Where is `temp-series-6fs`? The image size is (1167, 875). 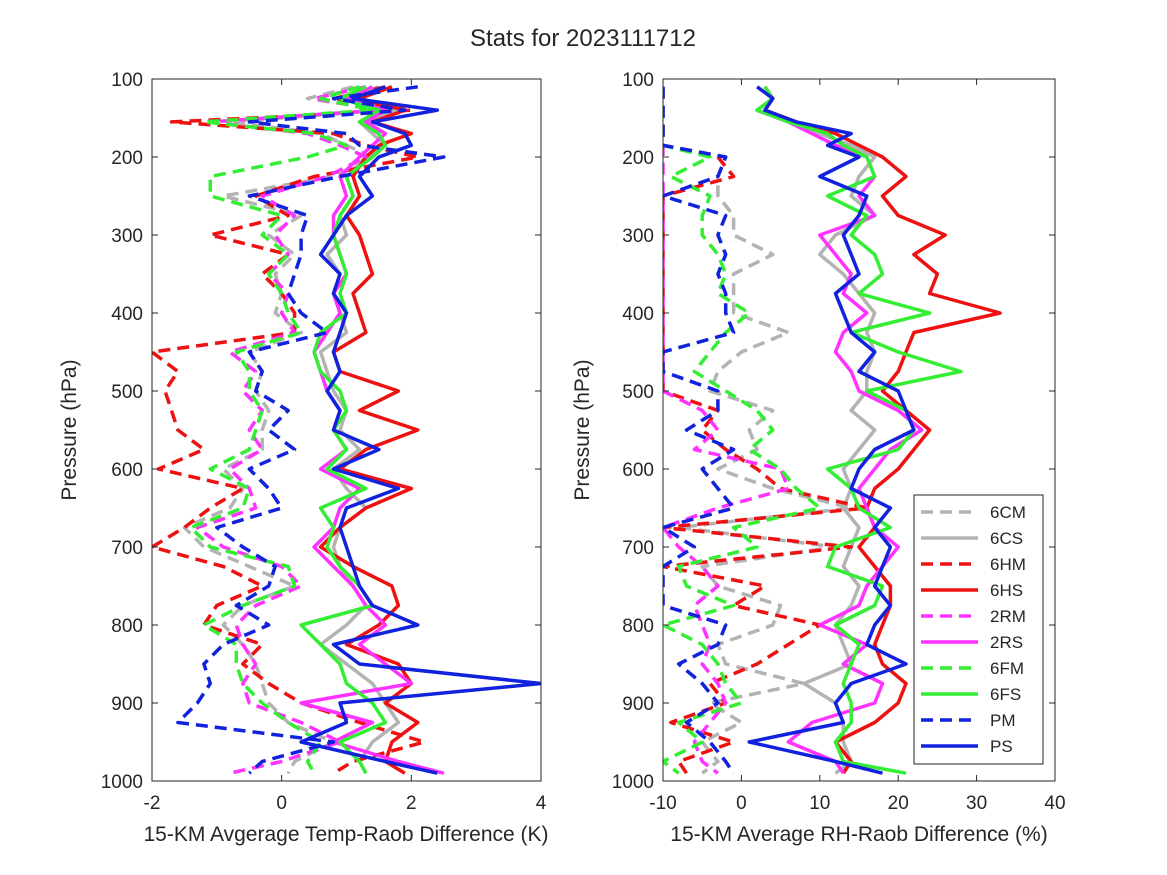
temp-series-6fs is located at coordinates (343, 430).